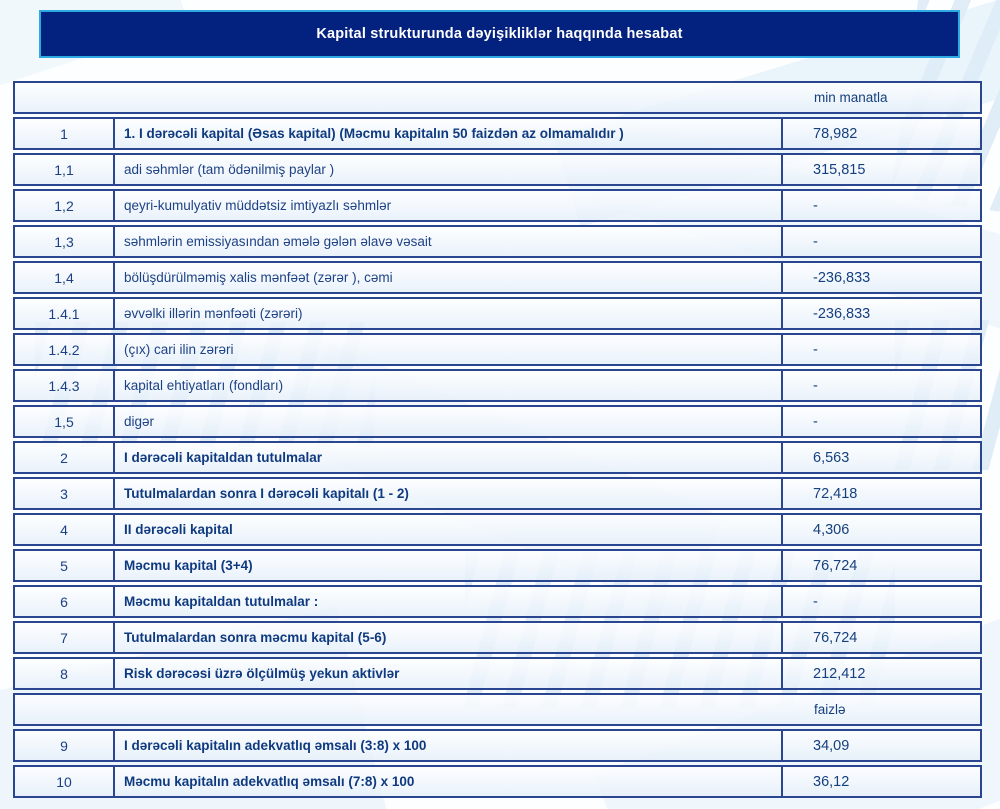 The image size is (1000, 809). I want to click on table-row: 4 II dərəcəli kapital 4,306, so click(497, 529).